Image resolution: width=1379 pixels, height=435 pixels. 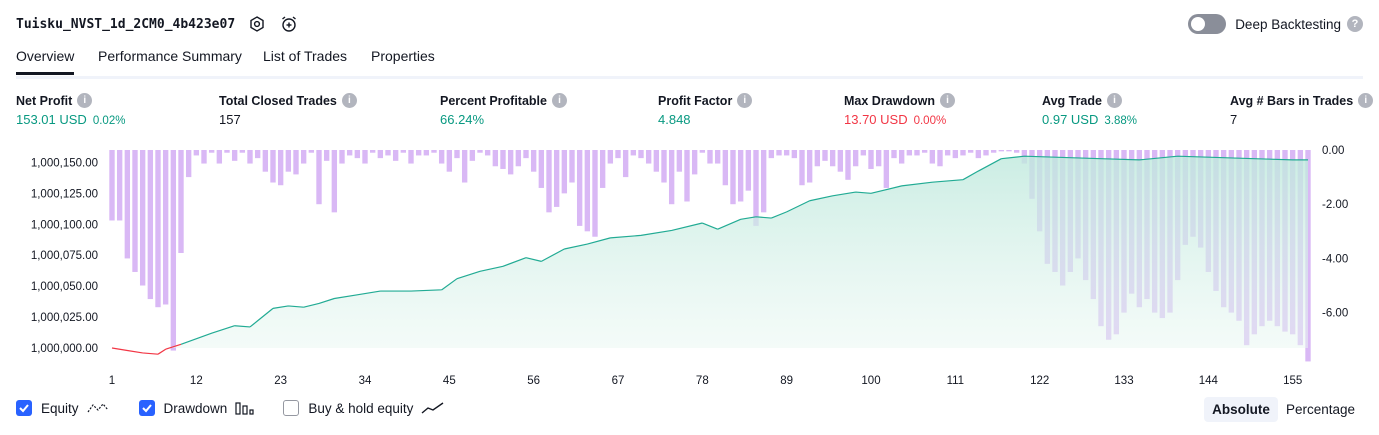 I want to click on buy-hold-line-icon, so click(x=433, y=408).